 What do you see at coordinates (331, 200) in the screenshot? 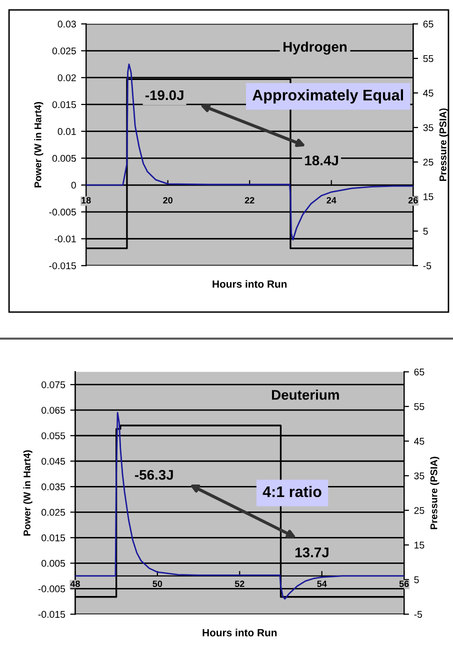
I see `x-tick-label: 24` at bounding box center [331, 200].